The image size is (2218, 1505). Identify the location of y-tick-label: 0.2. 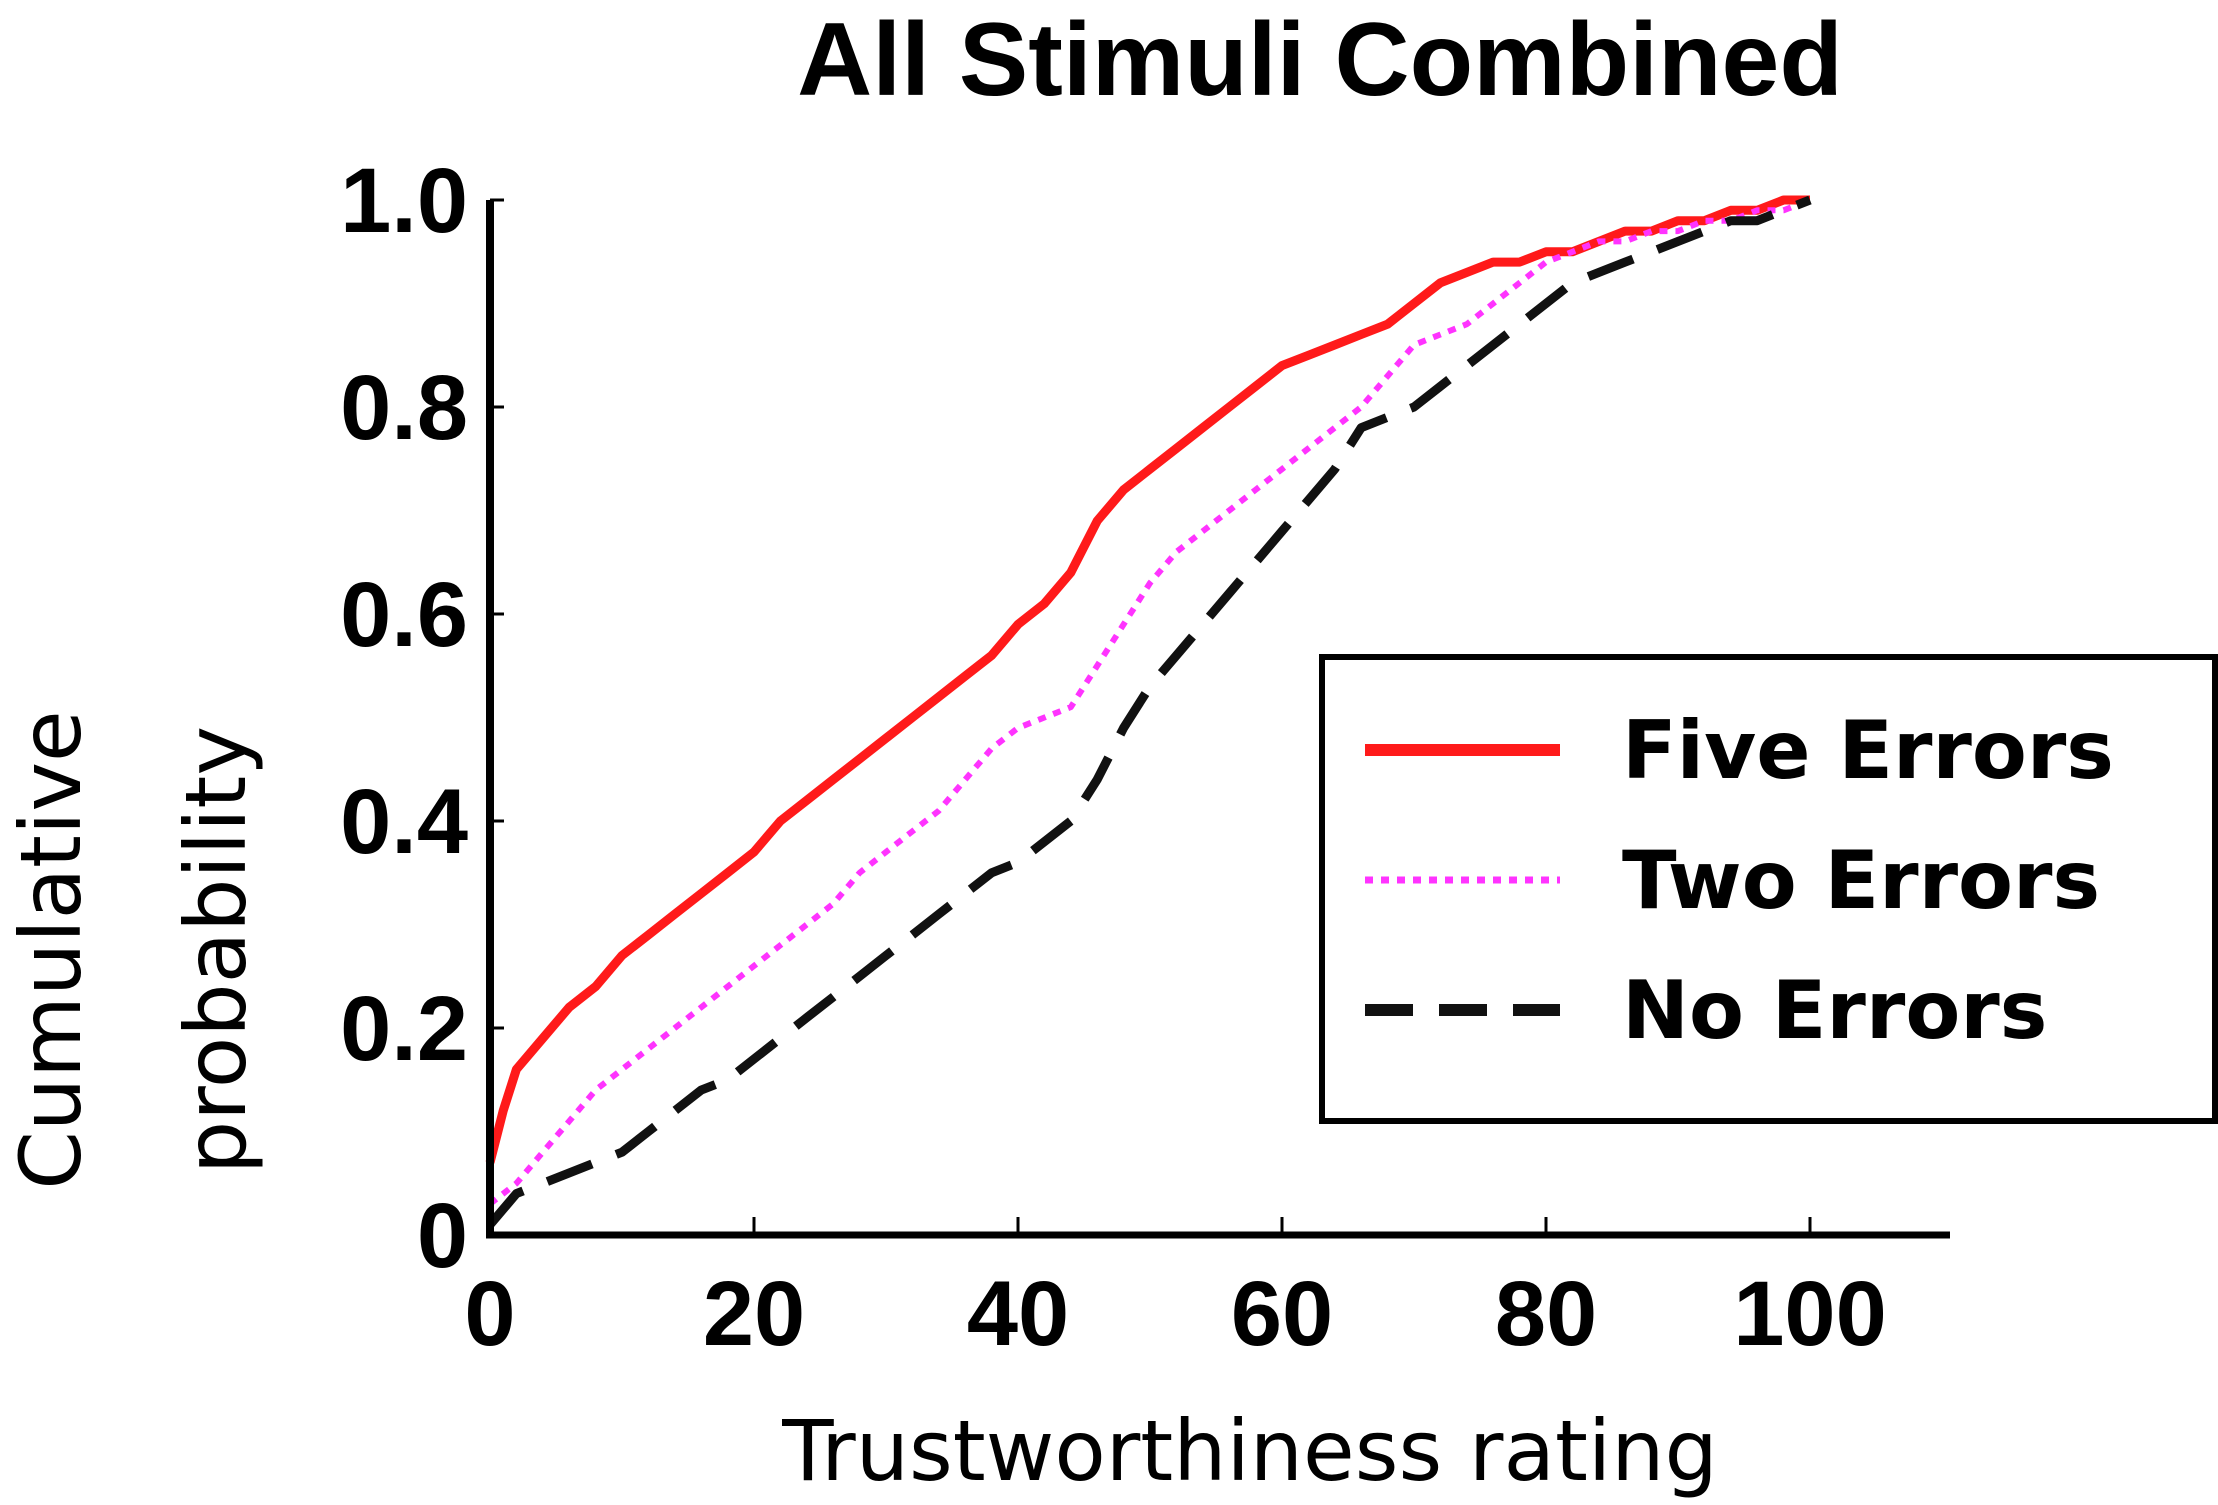
(404, 1029).